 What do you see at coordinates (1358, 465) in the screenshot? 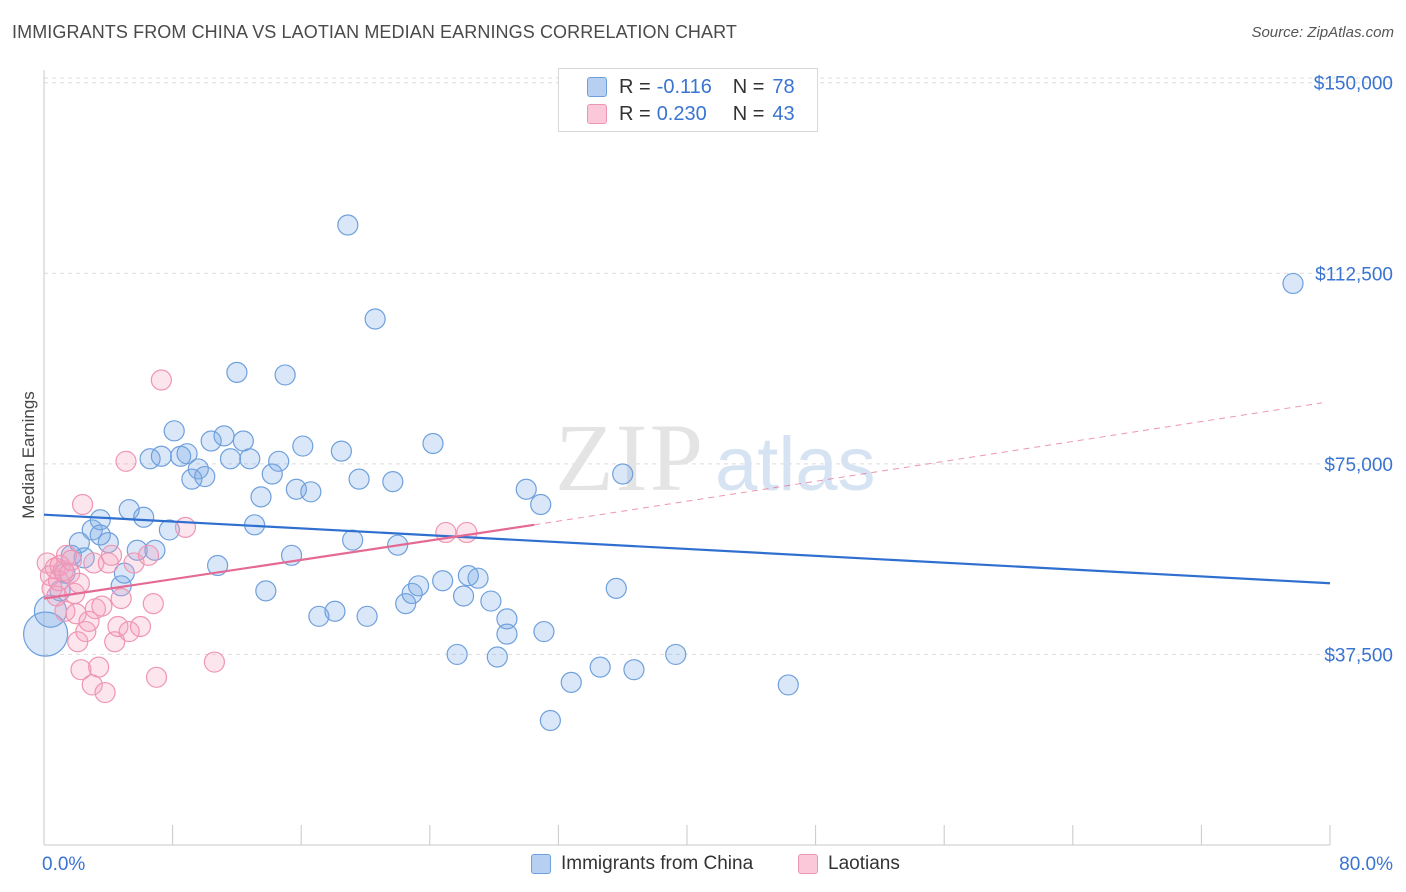
I see `y-tick-label: $75,000` at bounding box center [1358, 465].